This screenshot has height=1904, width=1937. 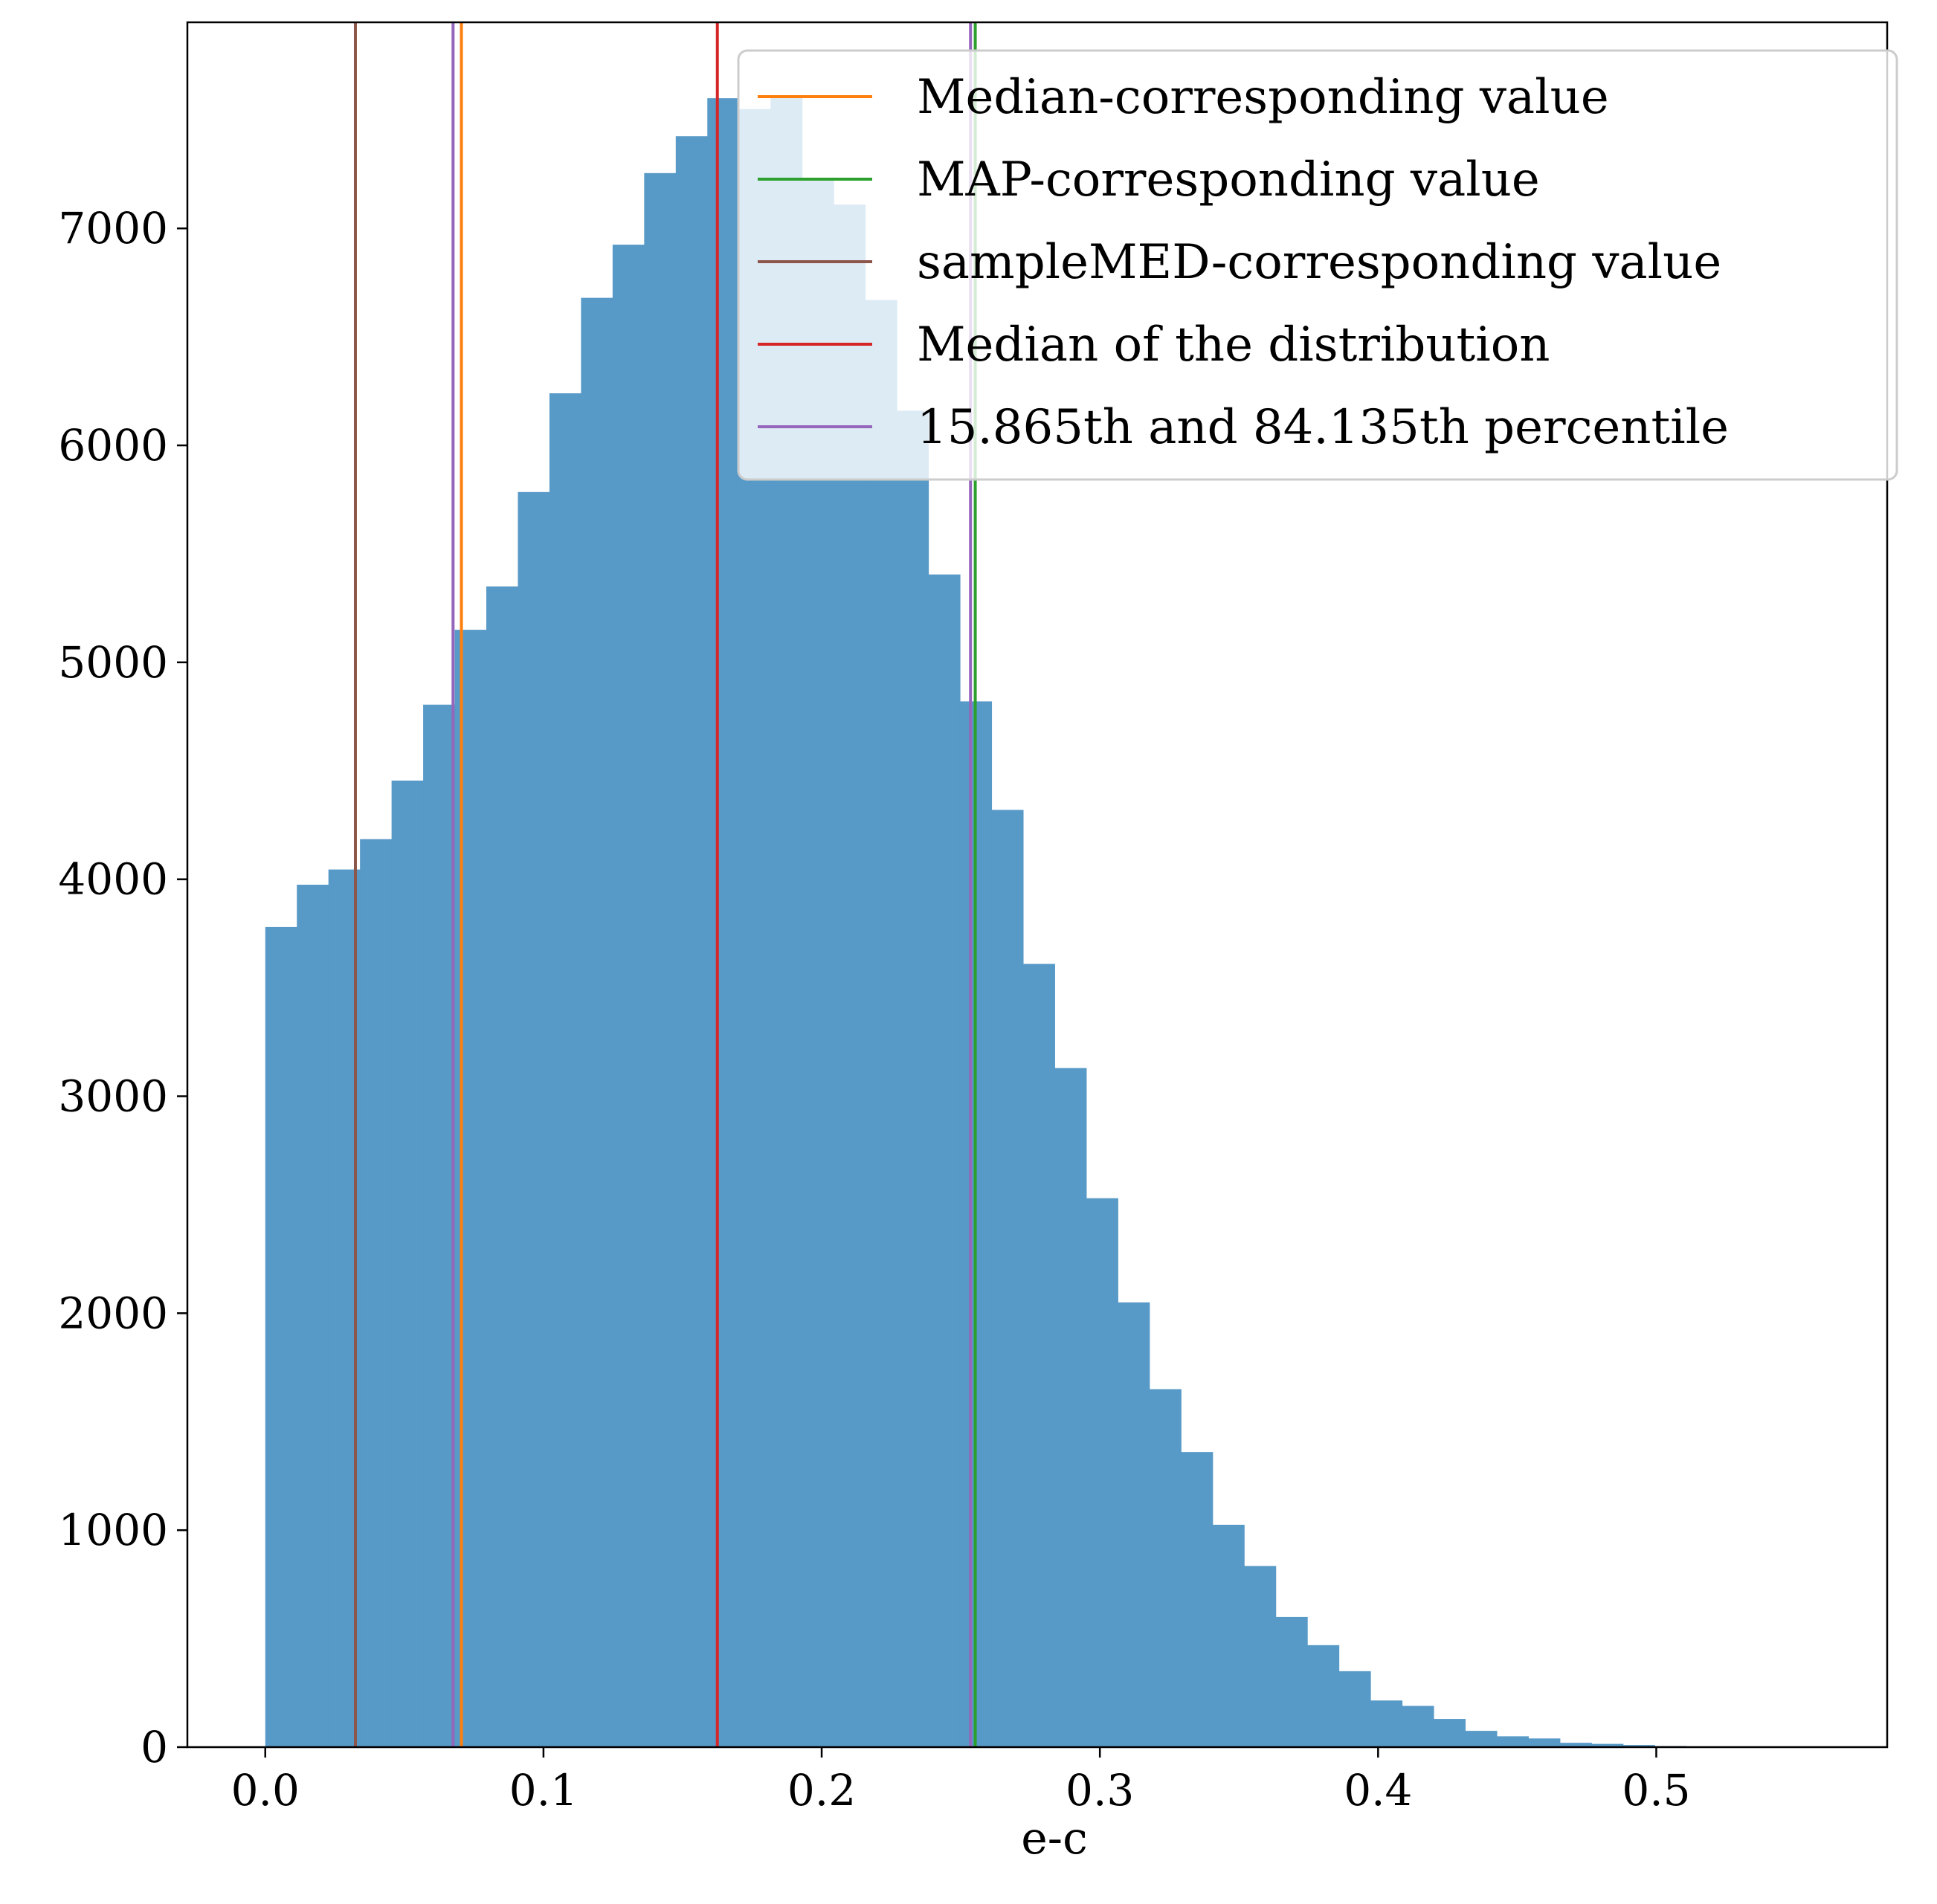 What do you see at coordinates (1263, 98) in the screenshot?
I see `legend-label: Median-corresponding value` at bounding box center [1263, 98].